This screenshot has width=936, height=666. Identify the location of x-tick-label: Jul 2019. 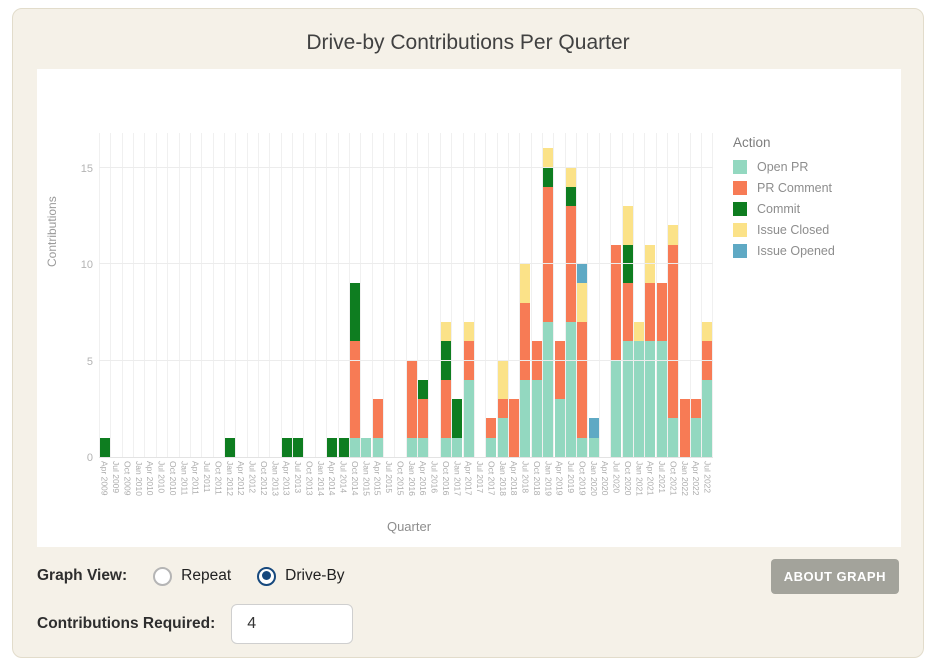
(571, 477).